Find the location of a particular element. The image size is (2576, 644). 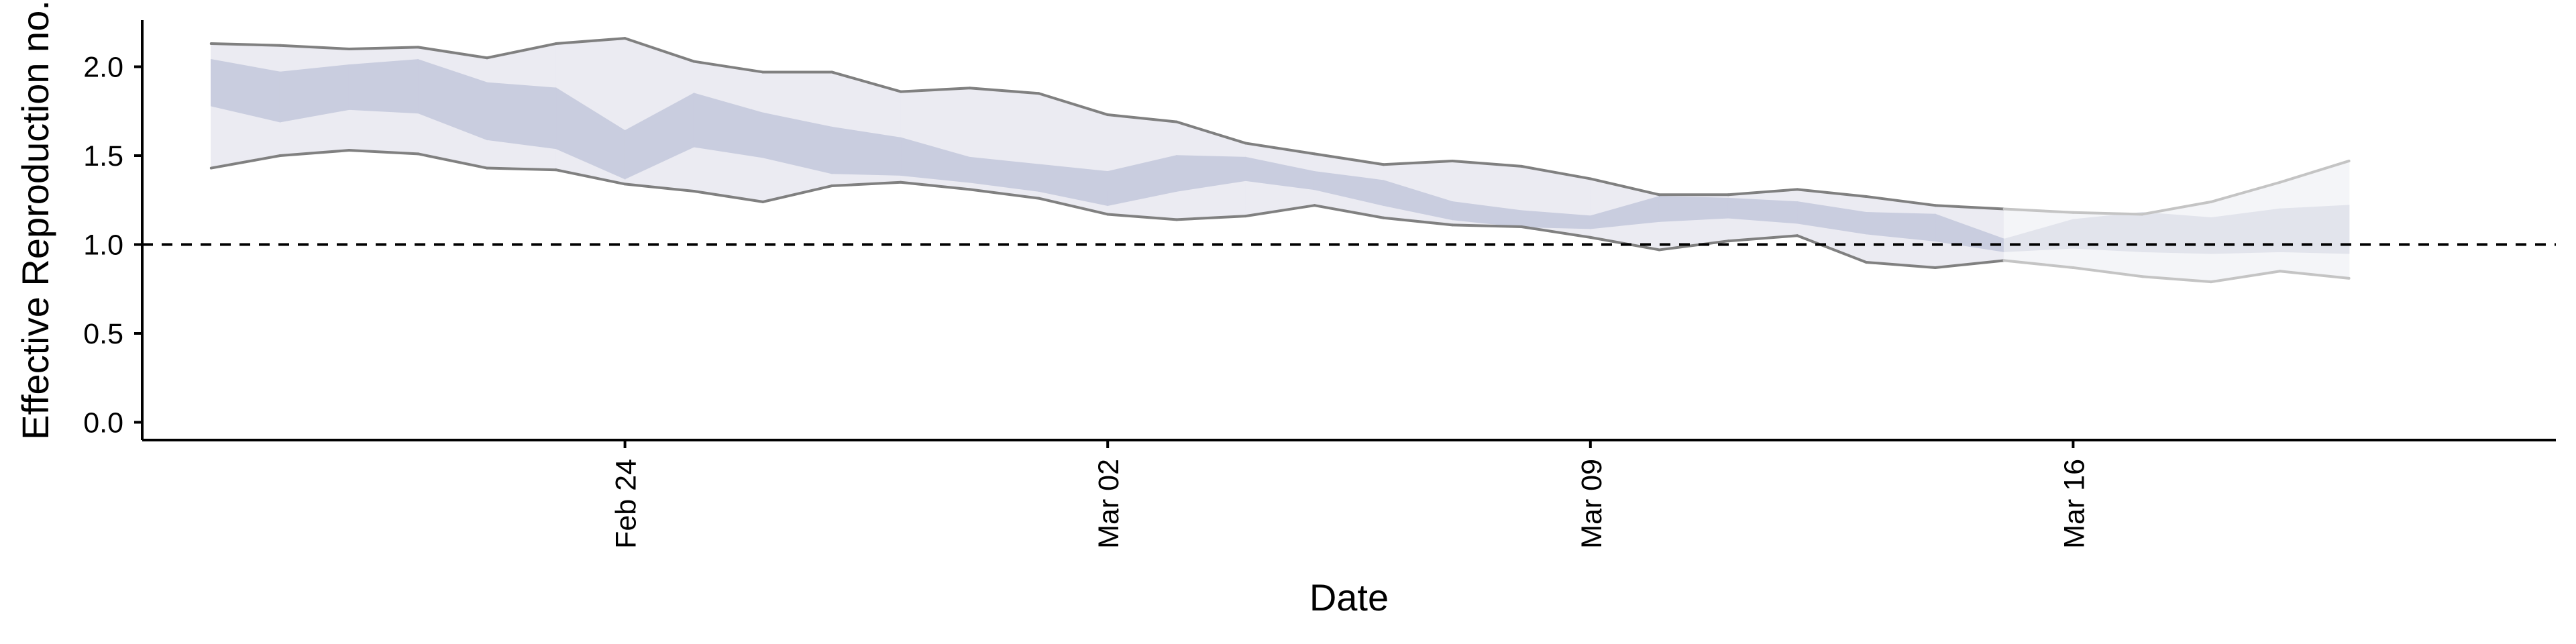

x-axis-title: Date is located at coordinates (1349, 597).